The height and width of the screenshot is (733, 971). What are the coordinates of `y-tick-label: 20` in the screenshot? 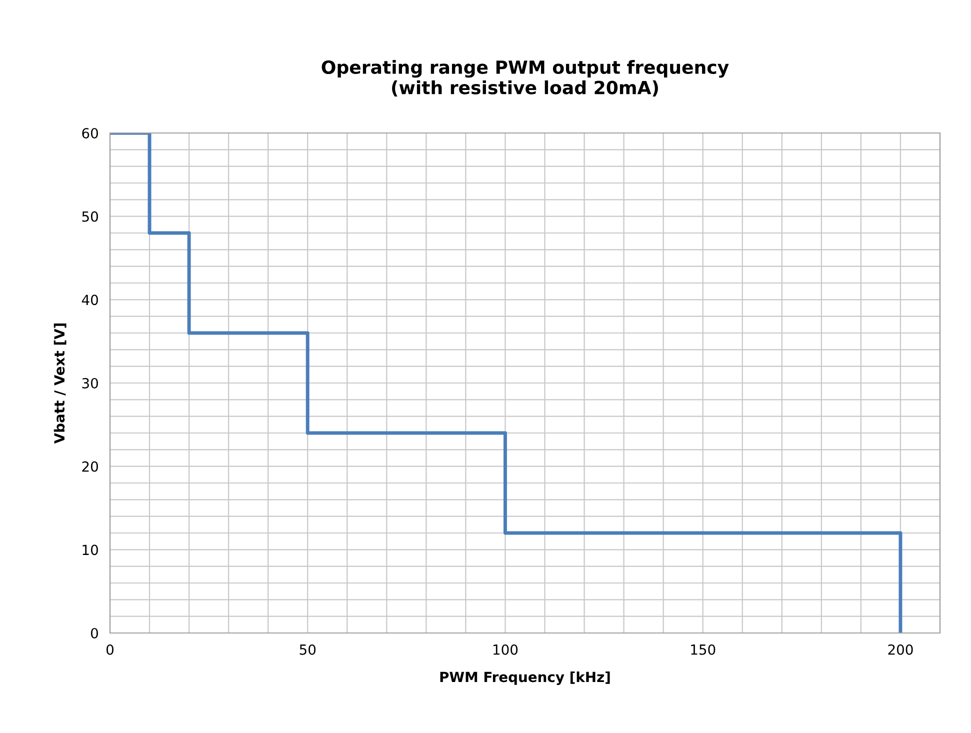 It's located at (90, 466).